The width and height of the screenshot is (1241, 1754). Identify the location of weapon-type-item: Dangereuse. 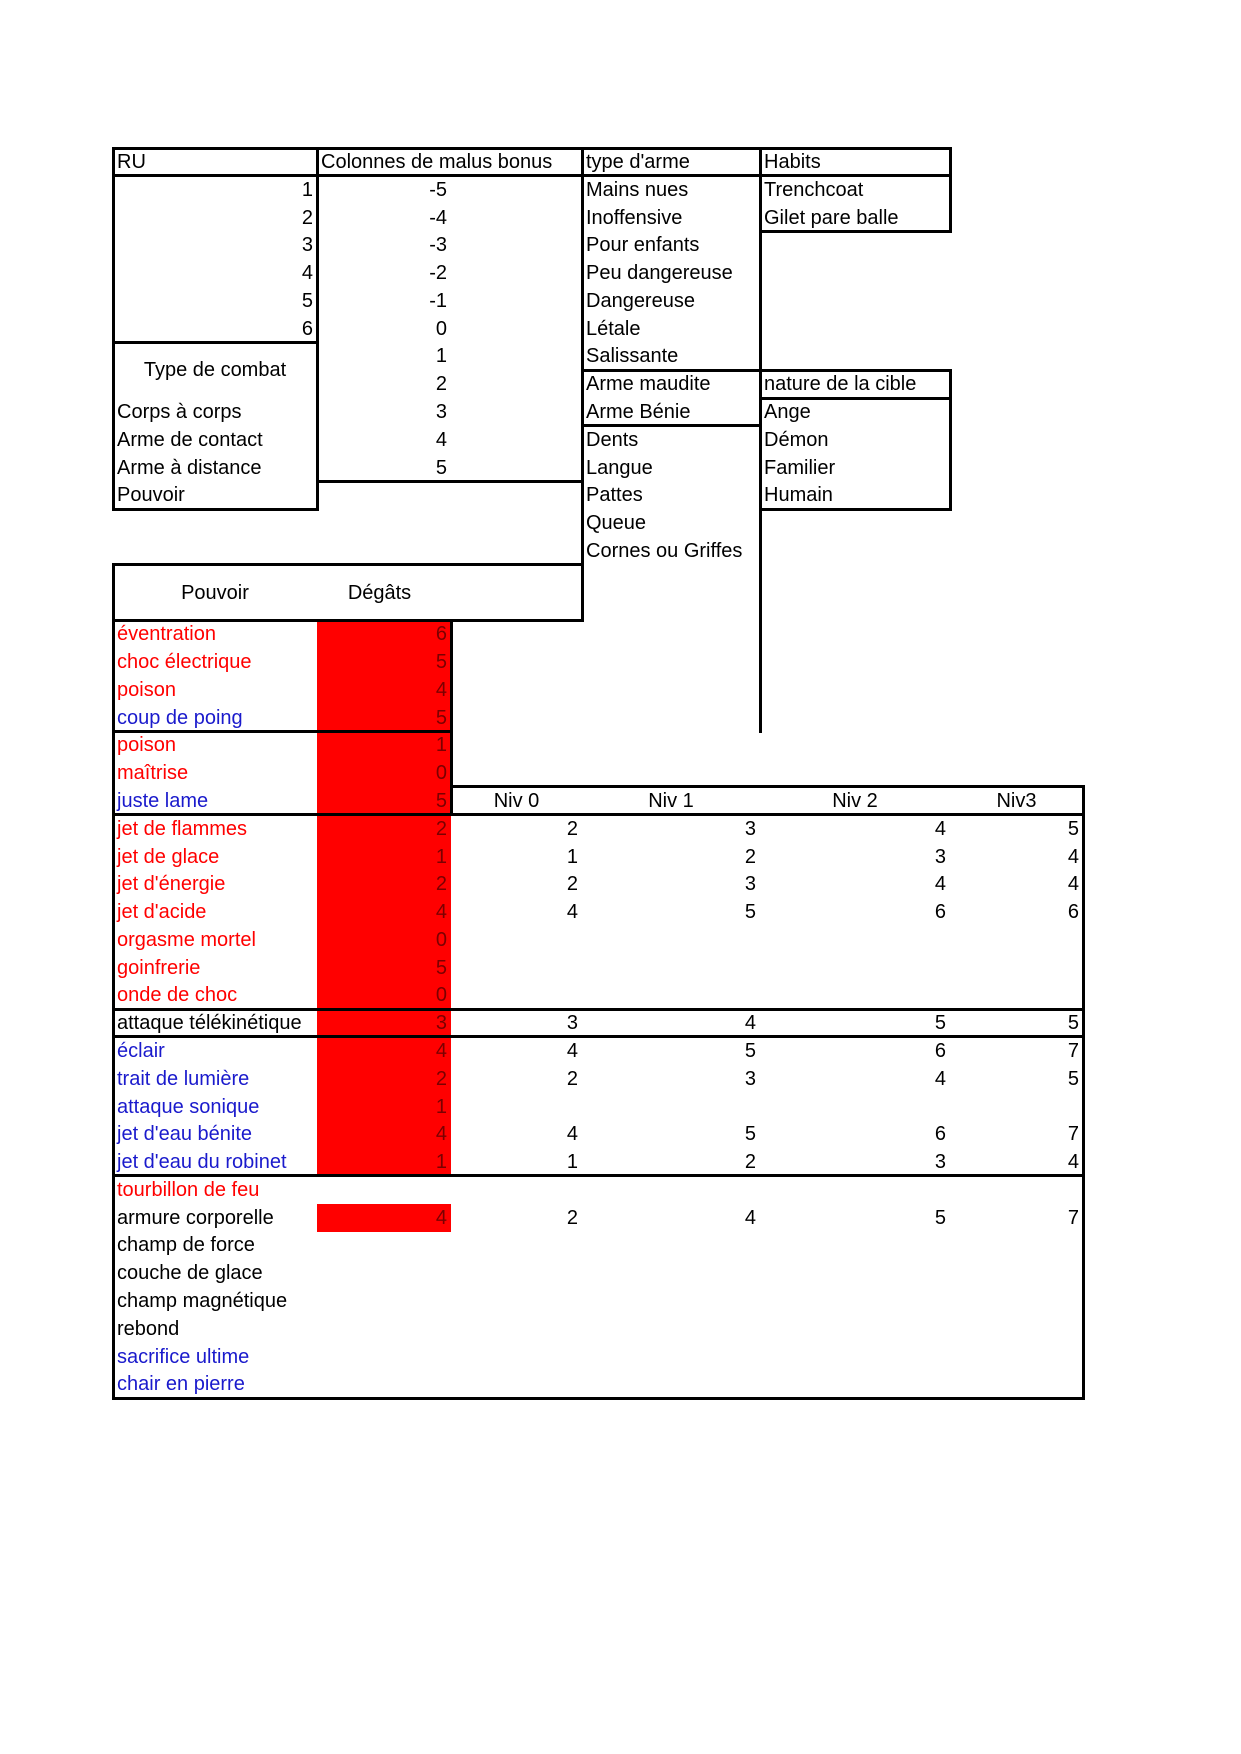
(640, 300).